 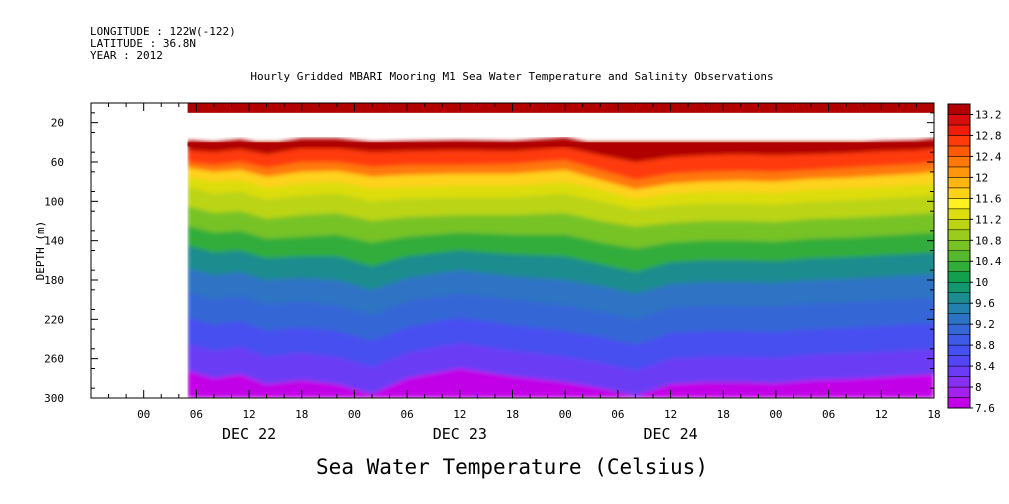 What do you see at coordinates (985, 408) in the screenshot?
I see `colorbar-tick-label: 7.6` at bounding box center [985, 408].